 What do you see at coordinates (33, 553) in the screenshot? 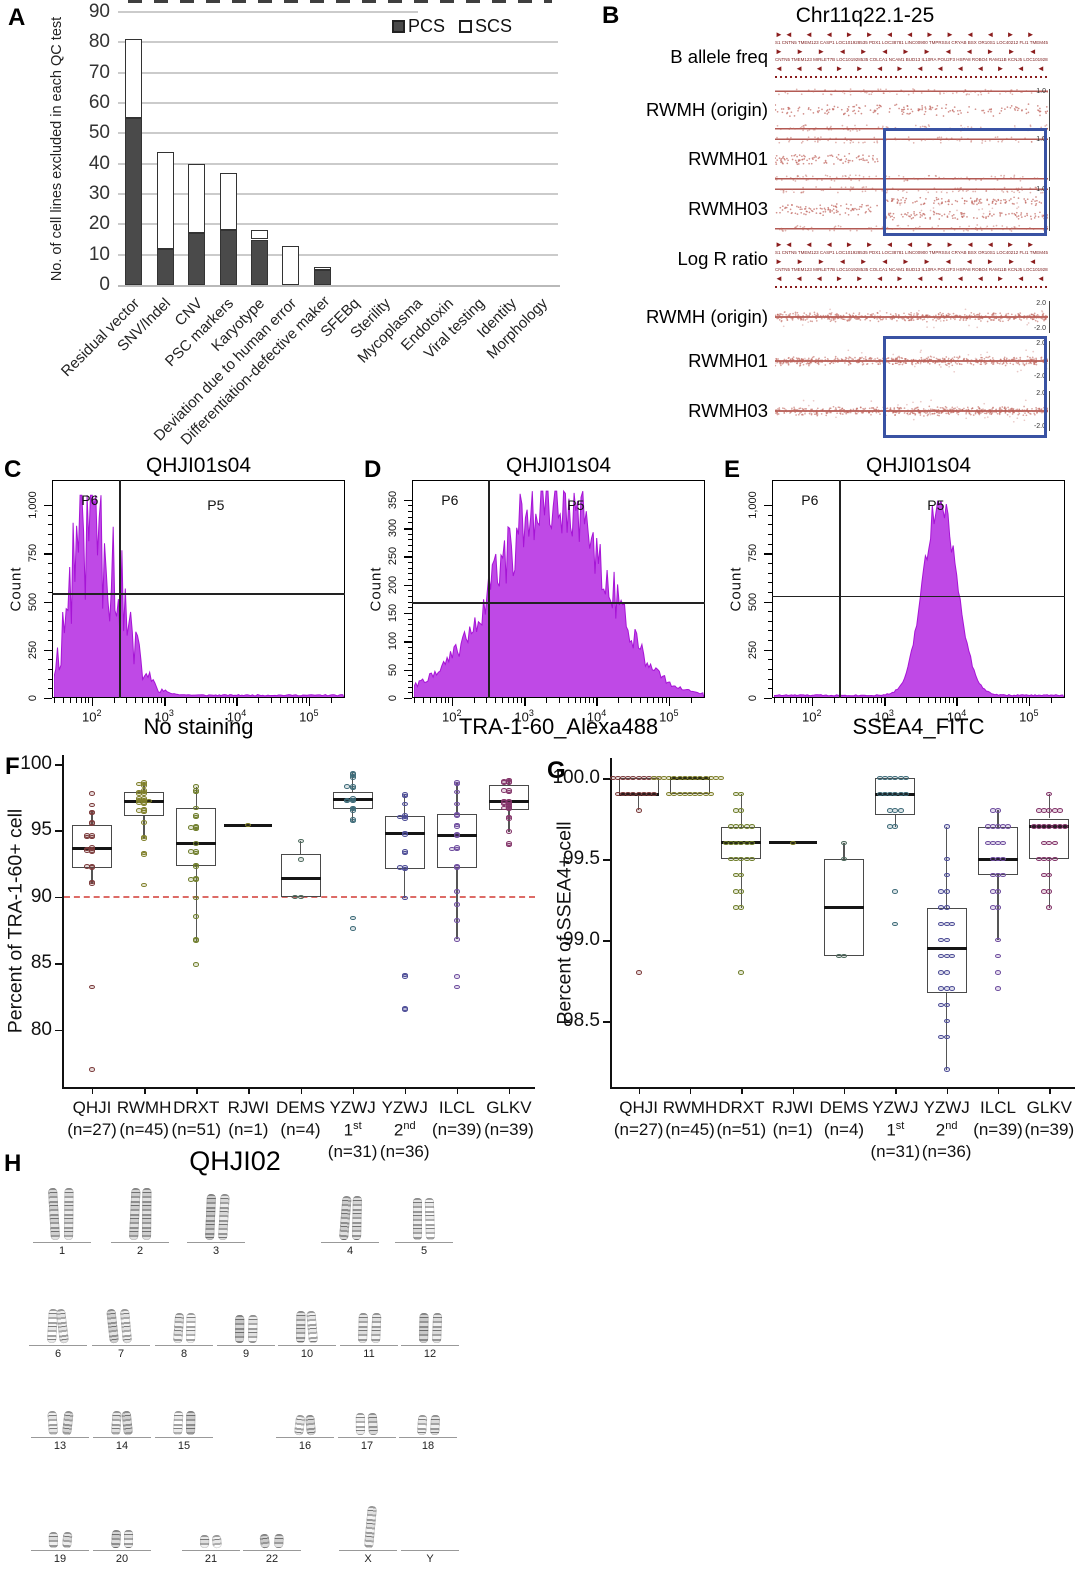
I see `y-tick-label: 750` at bounding box center [33, 553].